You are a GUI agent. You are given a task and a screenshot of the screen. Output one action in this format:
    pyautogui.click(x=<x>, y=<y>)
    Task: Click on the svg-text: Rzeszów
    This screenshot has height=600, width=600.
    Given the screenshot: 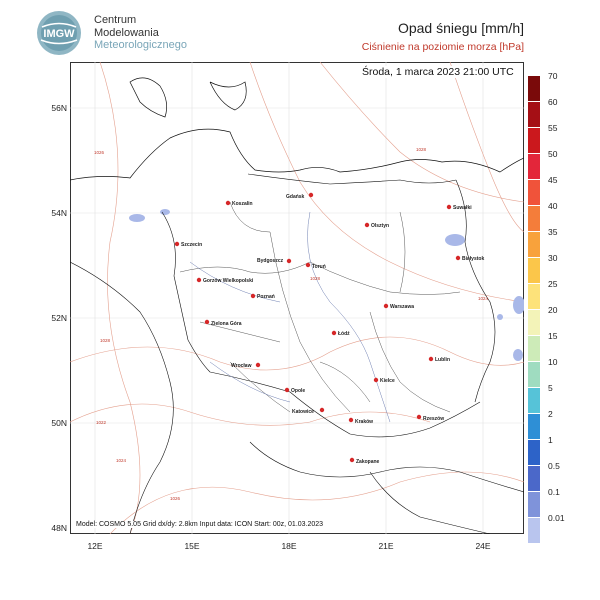 What is the action you would take?
    pyautogui.click(x=433, y=419)
    